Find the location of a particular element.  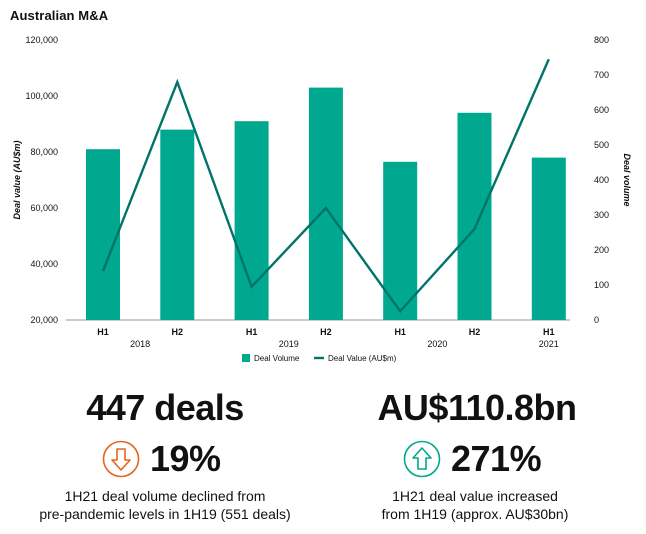

x-year-label: 2021 is located at coordinates (549, 344).